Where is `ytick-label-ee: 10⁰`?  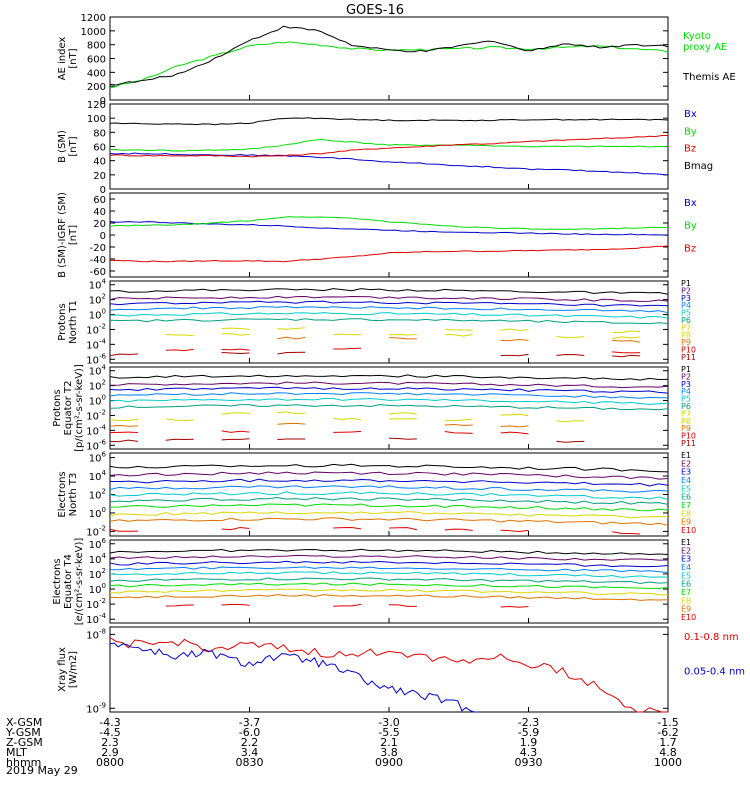
ytick-label-ee: 10⁰ is located at coordinates (97, 589).